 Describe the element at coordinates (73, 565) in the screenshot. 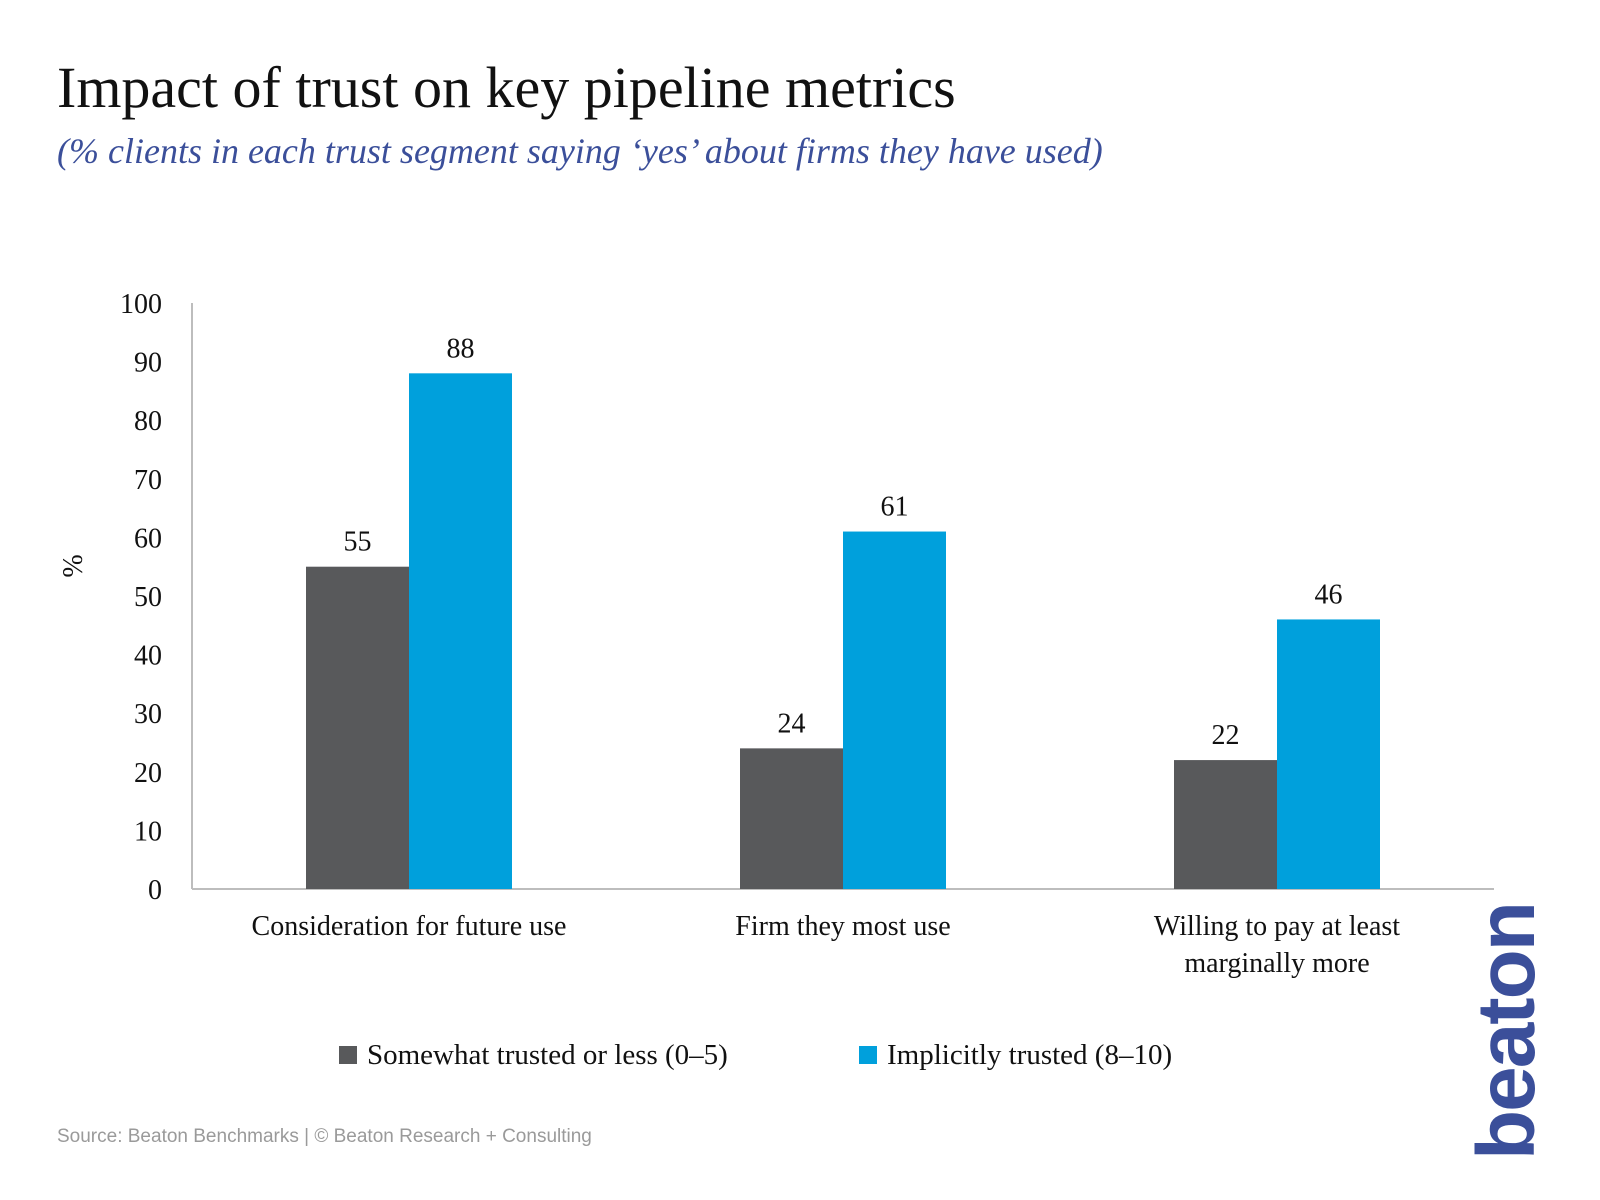

I see `y-axis-label: %` at that location.